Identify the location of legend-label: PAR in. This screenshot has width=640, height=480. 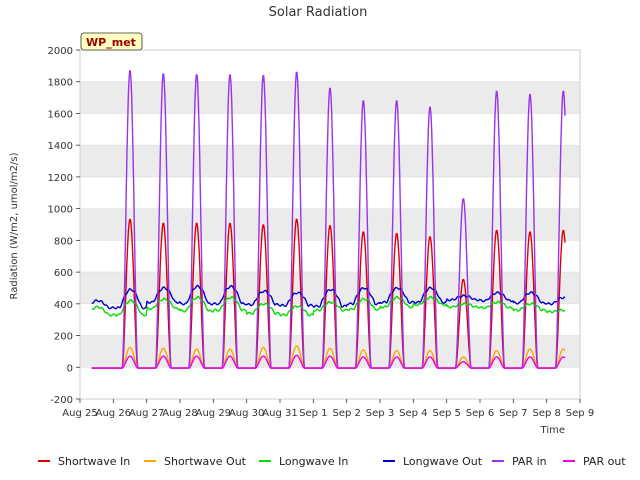
(529, 461).